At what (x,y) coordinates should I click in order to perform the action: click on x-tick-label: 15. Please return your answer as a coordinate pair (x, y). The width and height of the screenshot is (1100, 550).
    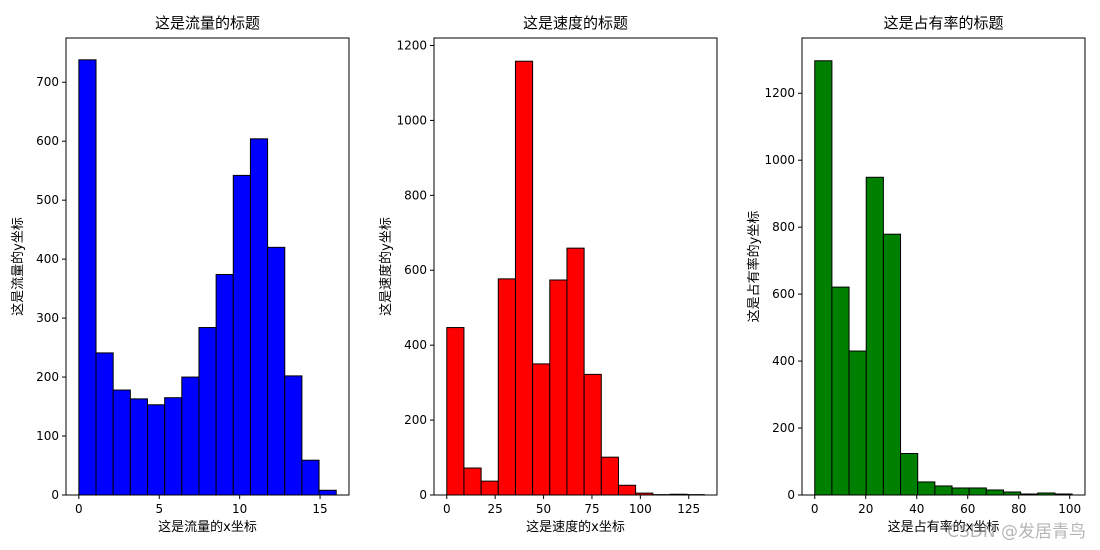
    Looking at the image, I should click on (319, 509).